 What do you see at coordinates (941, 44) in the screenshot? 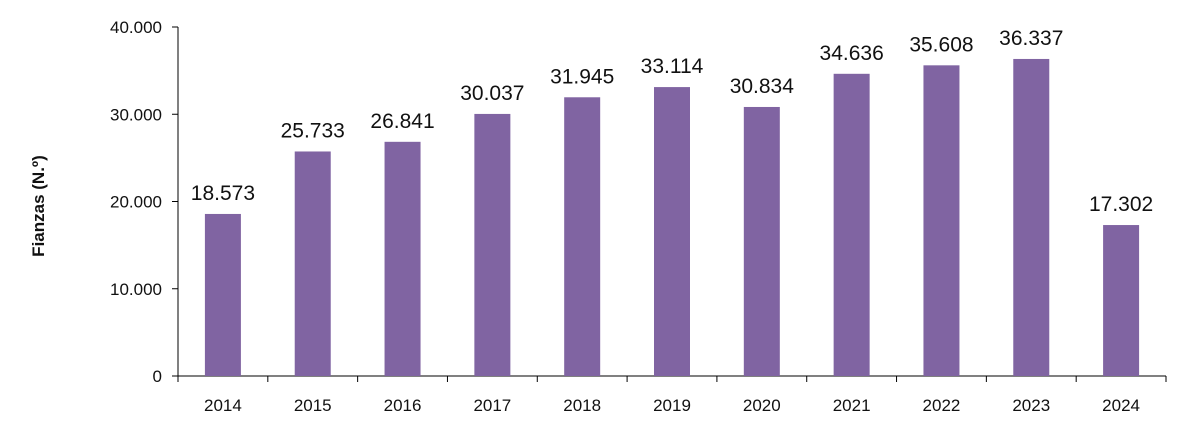
I see `data-label-2022: 35.608` at bounding box center [941, 44].